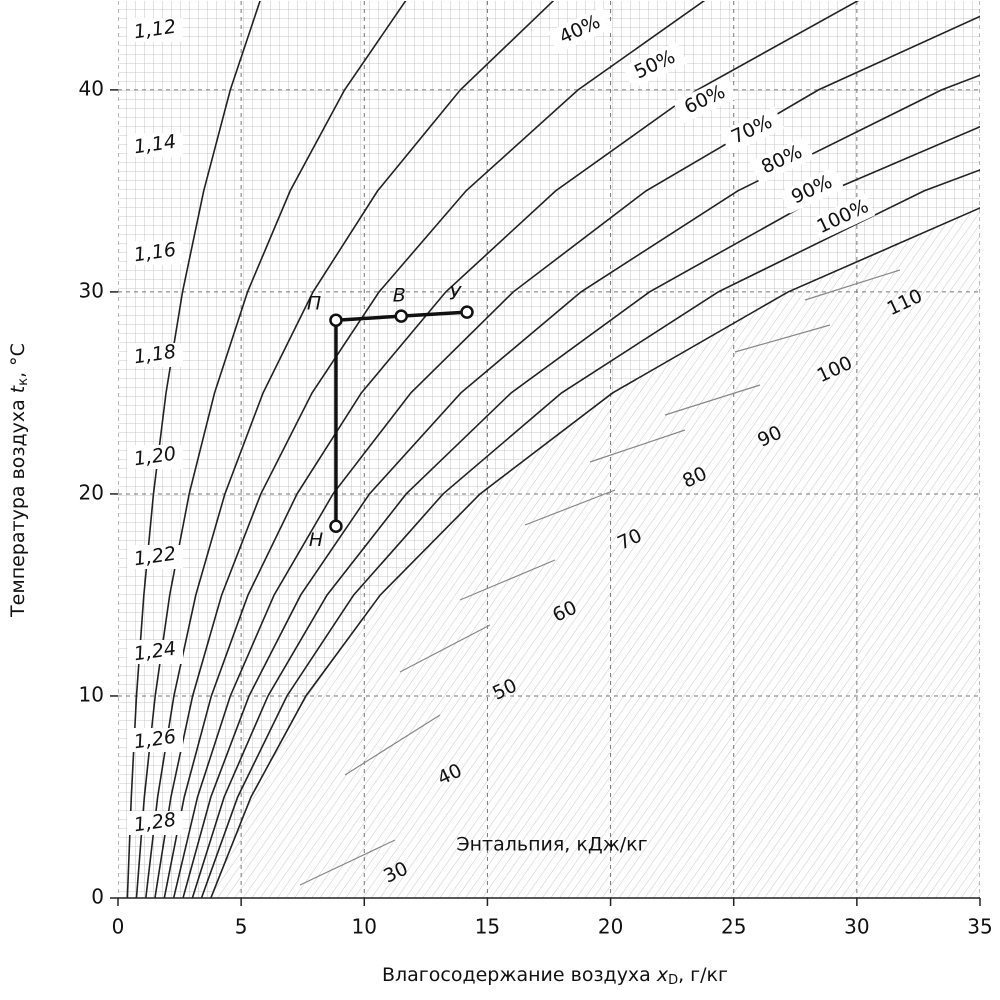 Image resolution: width=1000 pixels, height=1000 pixels. What do you see at coordinates (516, 975) in the screenshot?
I see `axis-label-text: Влагосодержание воздуха` at bounding box center [516, 975].